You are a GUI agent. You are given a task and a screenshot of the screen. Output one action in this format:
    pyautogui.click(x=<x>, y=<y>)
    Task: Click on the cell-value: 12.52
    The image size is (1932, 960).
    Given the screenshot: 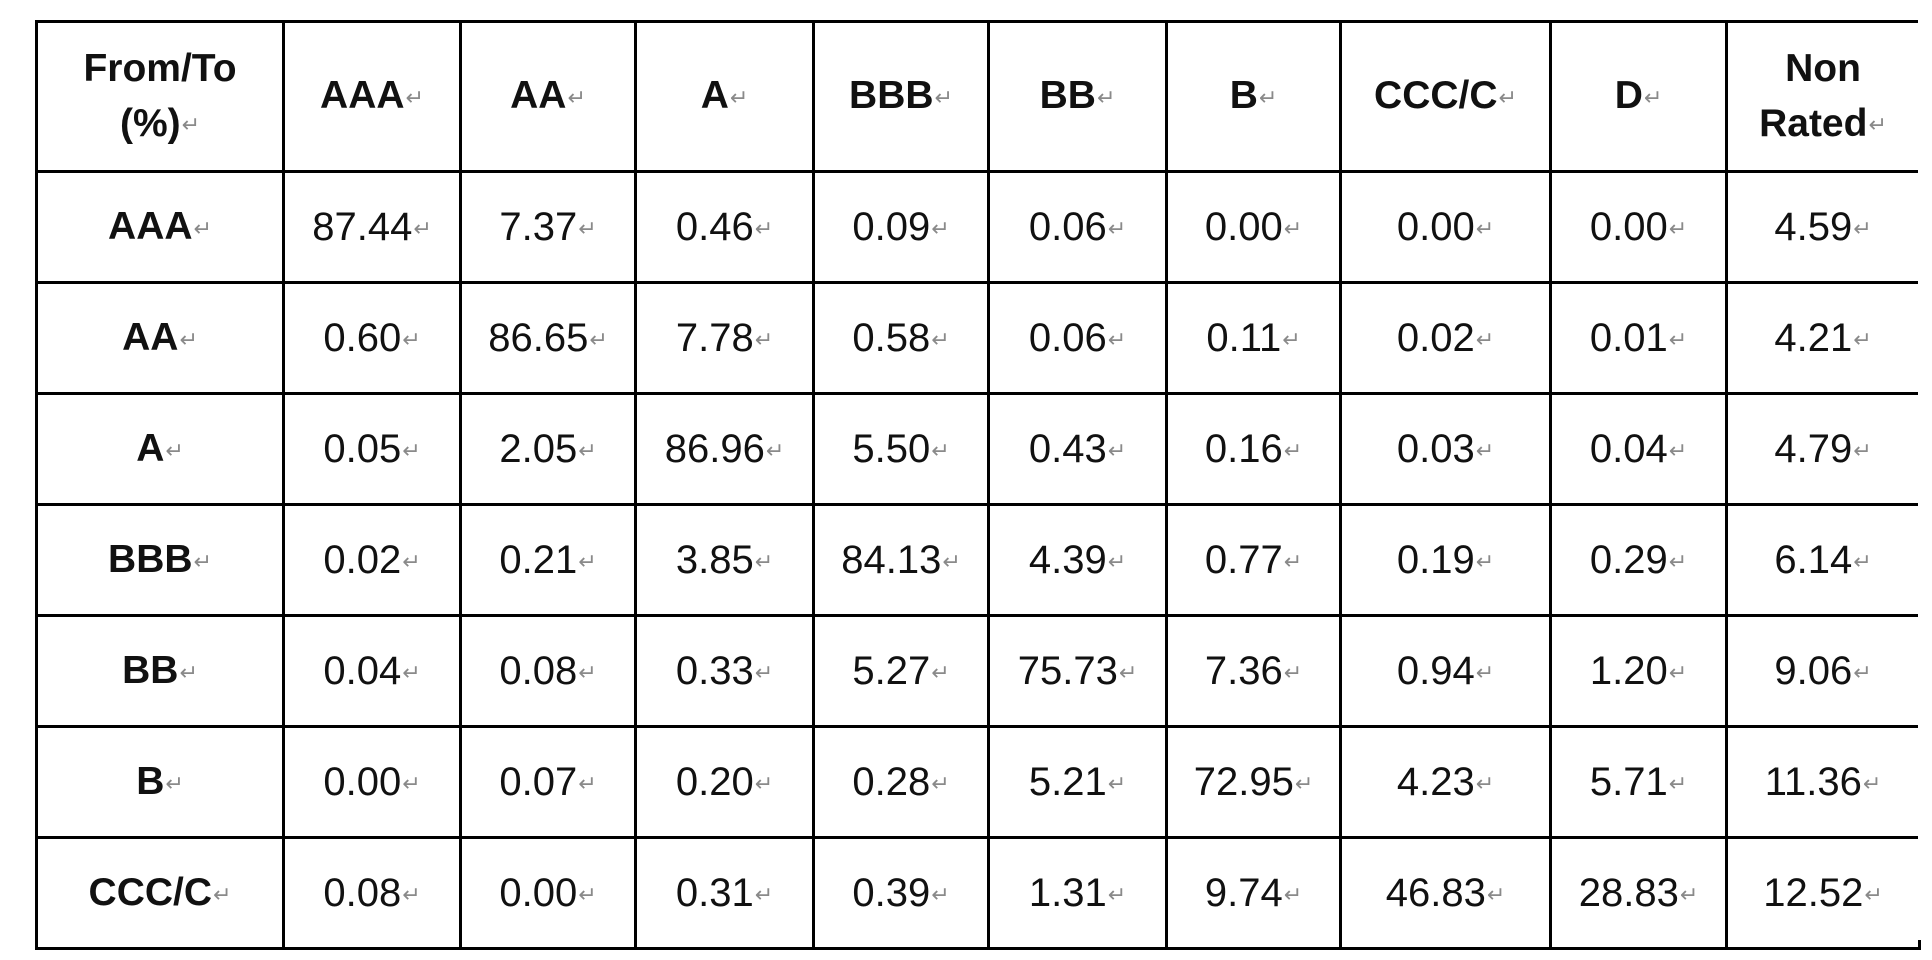 What is the action you would take?
    pyautogui.click(x=1813, y=892)
    